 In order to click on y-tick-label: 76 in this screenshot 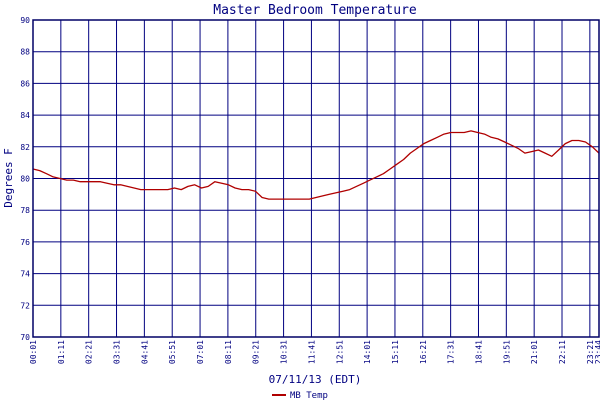, I will do `click(25, 242)`.